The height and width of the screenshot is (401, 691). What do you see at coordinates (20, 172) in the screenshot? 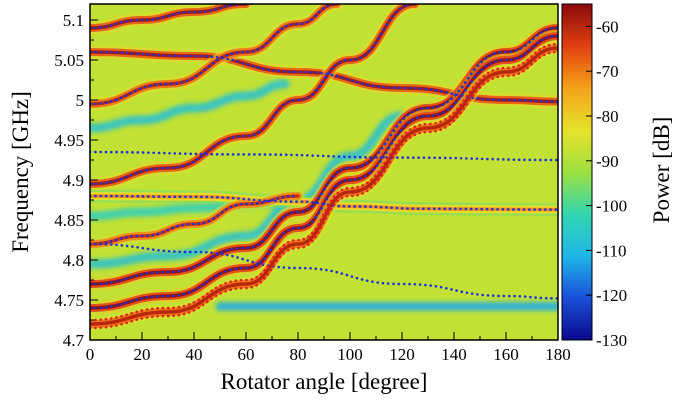
I see `y-axis-title: Frequency [GHz]` at bounding box center [20, 172].